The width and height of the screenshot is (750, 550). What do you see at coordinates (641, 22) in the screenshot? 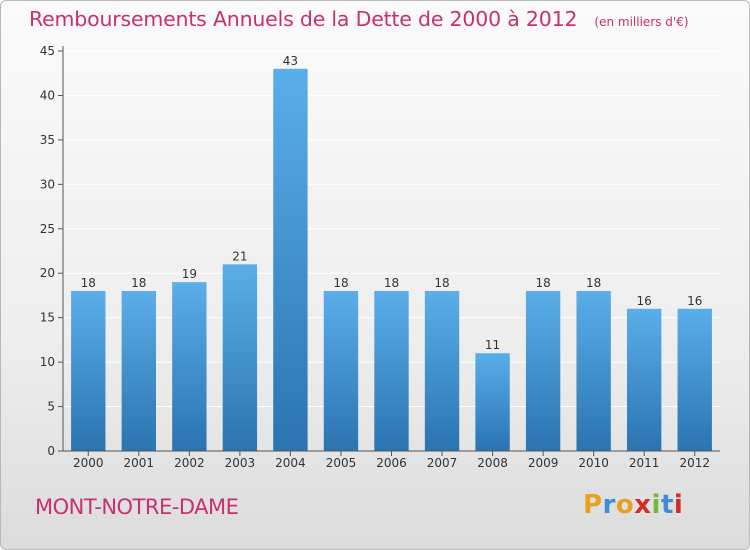
I see `chart-unit: (en milliers d'€)` at bounding box center [641, 22].